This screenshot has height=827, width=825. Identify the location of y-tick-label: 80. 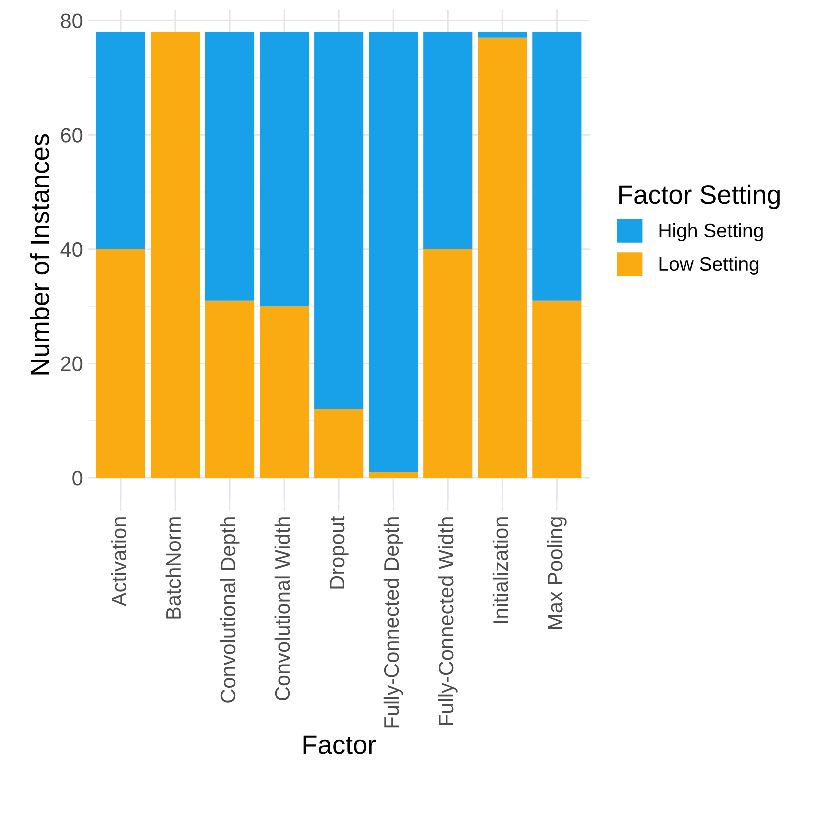
(72, 21).